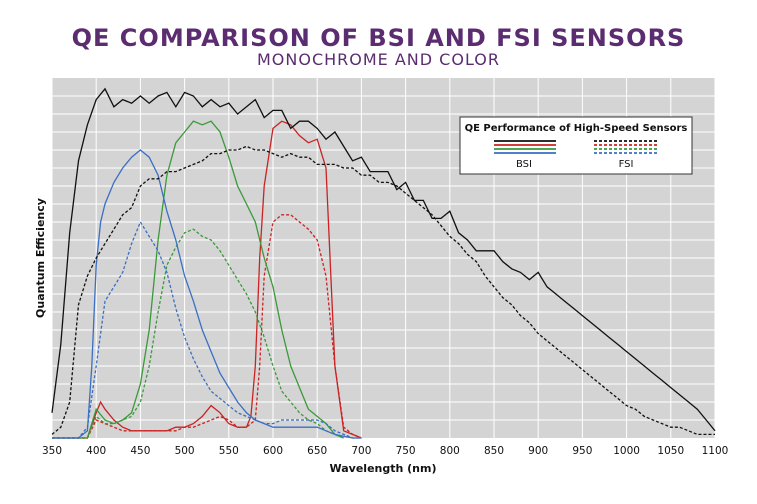 This screenshot has width=757, height=504. Describe the element at coordinates (406, 451) in the screenshot. I see `x-tick-label: 750` at that location.